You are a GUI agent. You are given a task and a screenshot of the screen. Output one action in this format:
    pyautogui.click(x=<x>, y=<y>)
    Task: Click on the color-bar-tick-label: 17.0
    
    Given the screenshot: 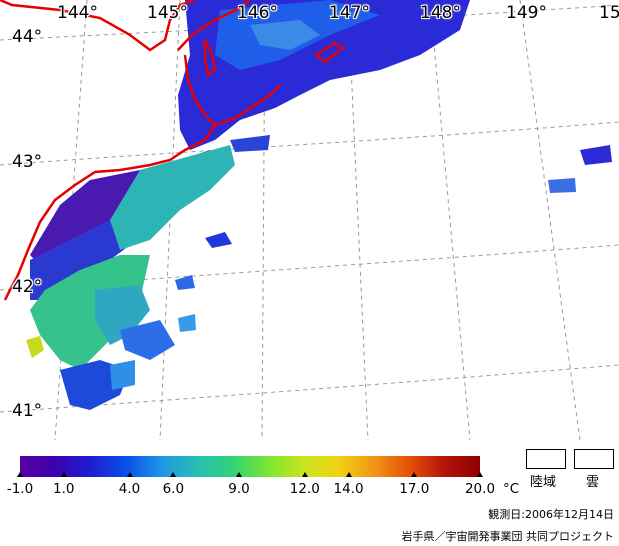 What is the action you would take?
    pyautogui.click(x=414, y=489)
    